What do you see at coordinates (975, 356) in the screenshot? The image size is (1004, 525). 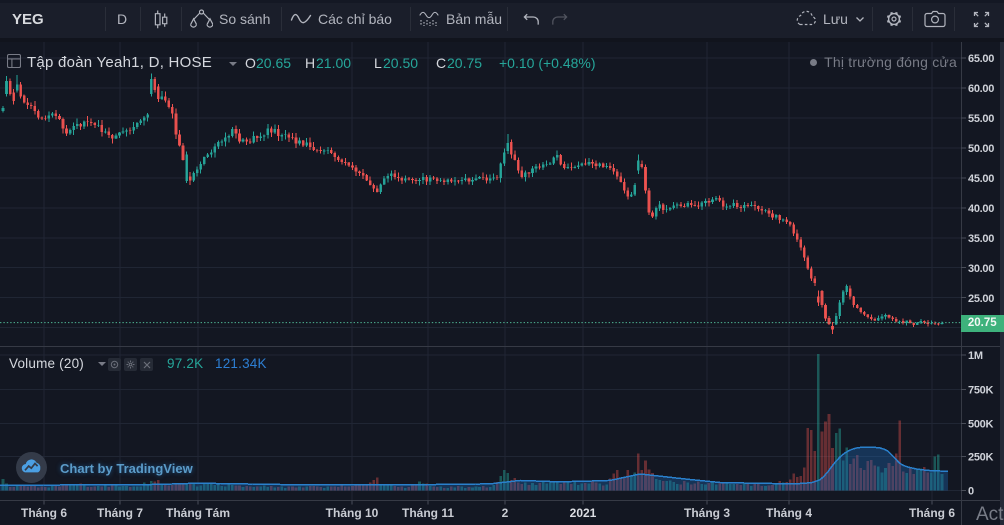 I see `svg-text: 1M` at bounding box center [975, 356].